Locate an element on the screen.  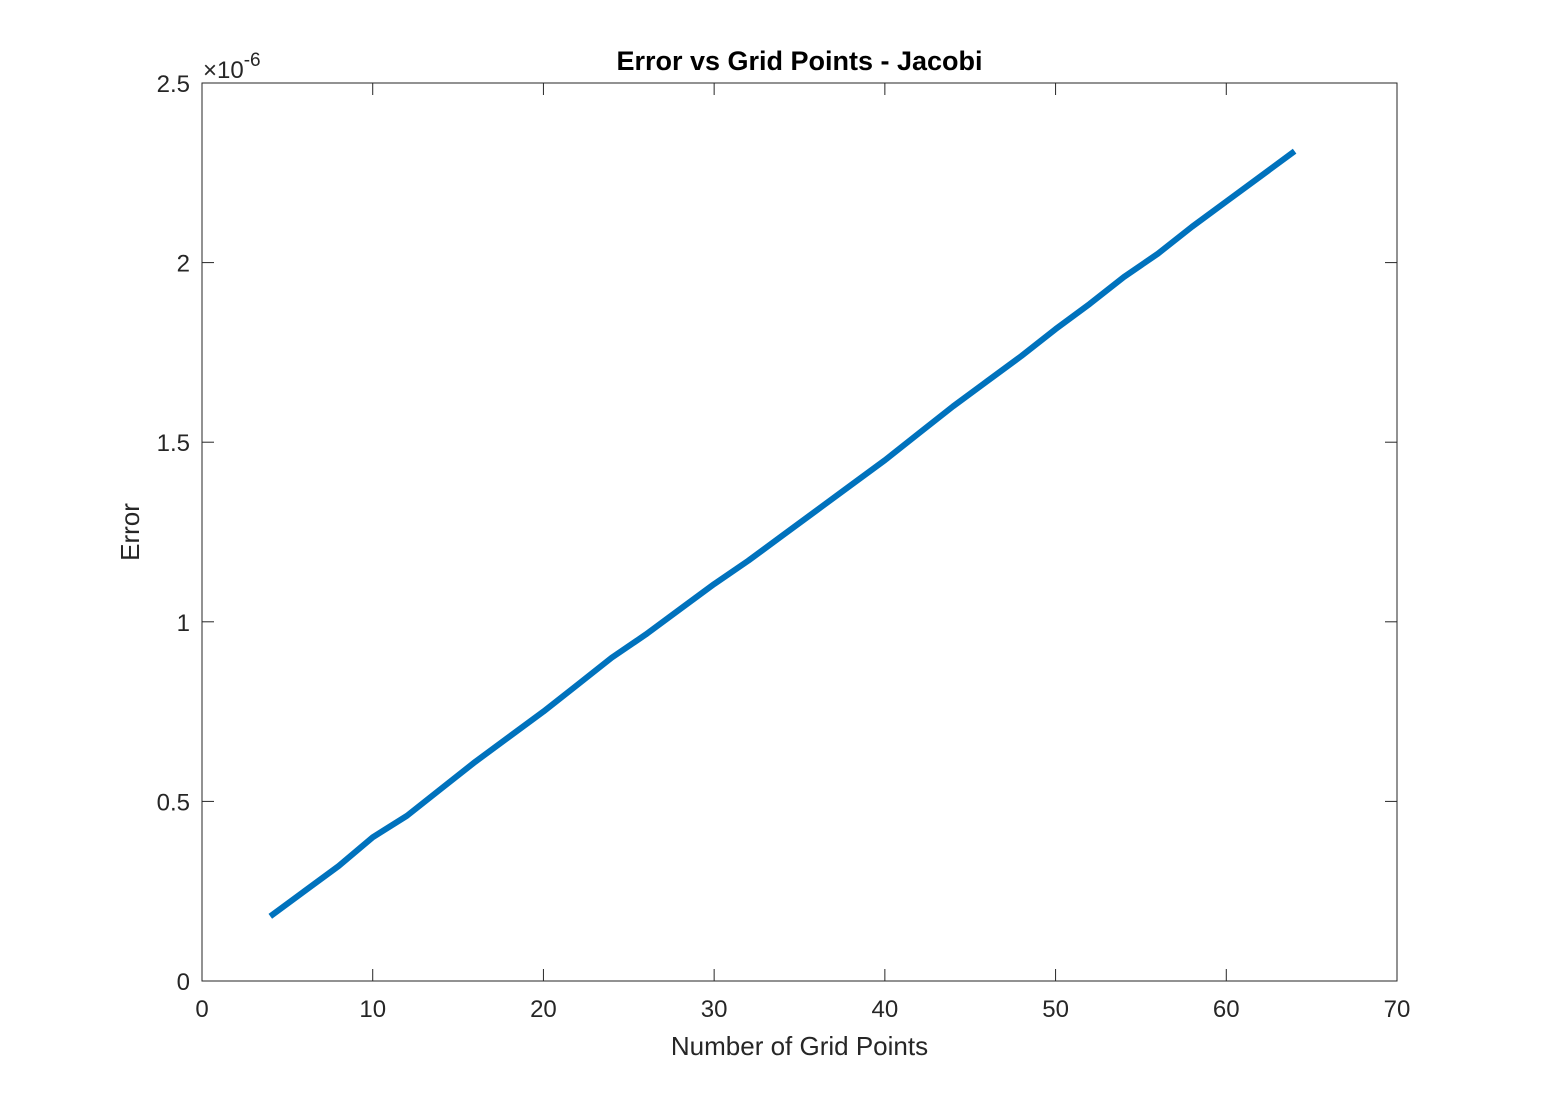
x-tick-label: 0 is located at coordinates (201, 1009).